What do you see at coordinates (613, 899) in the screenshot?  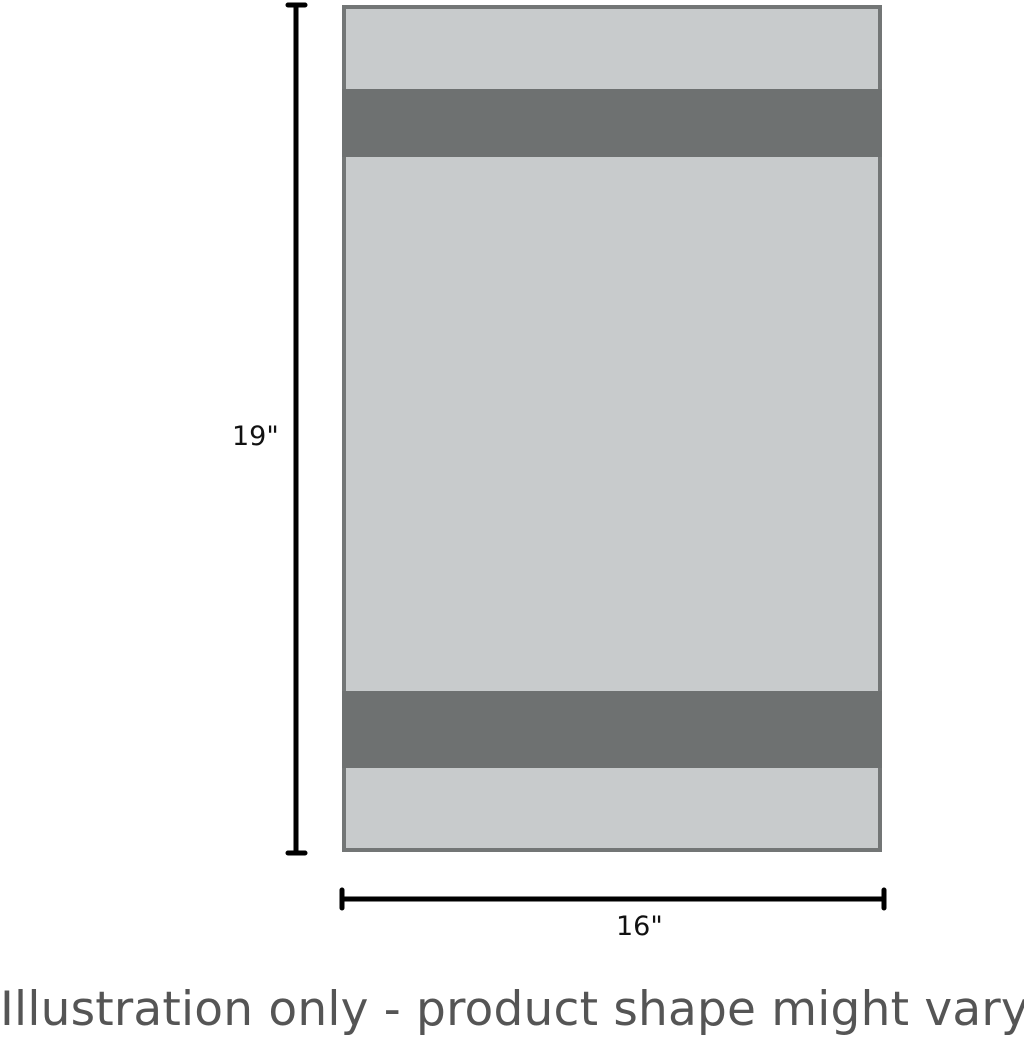 I see `width-dimension-line` at bounding box center [613, 899].